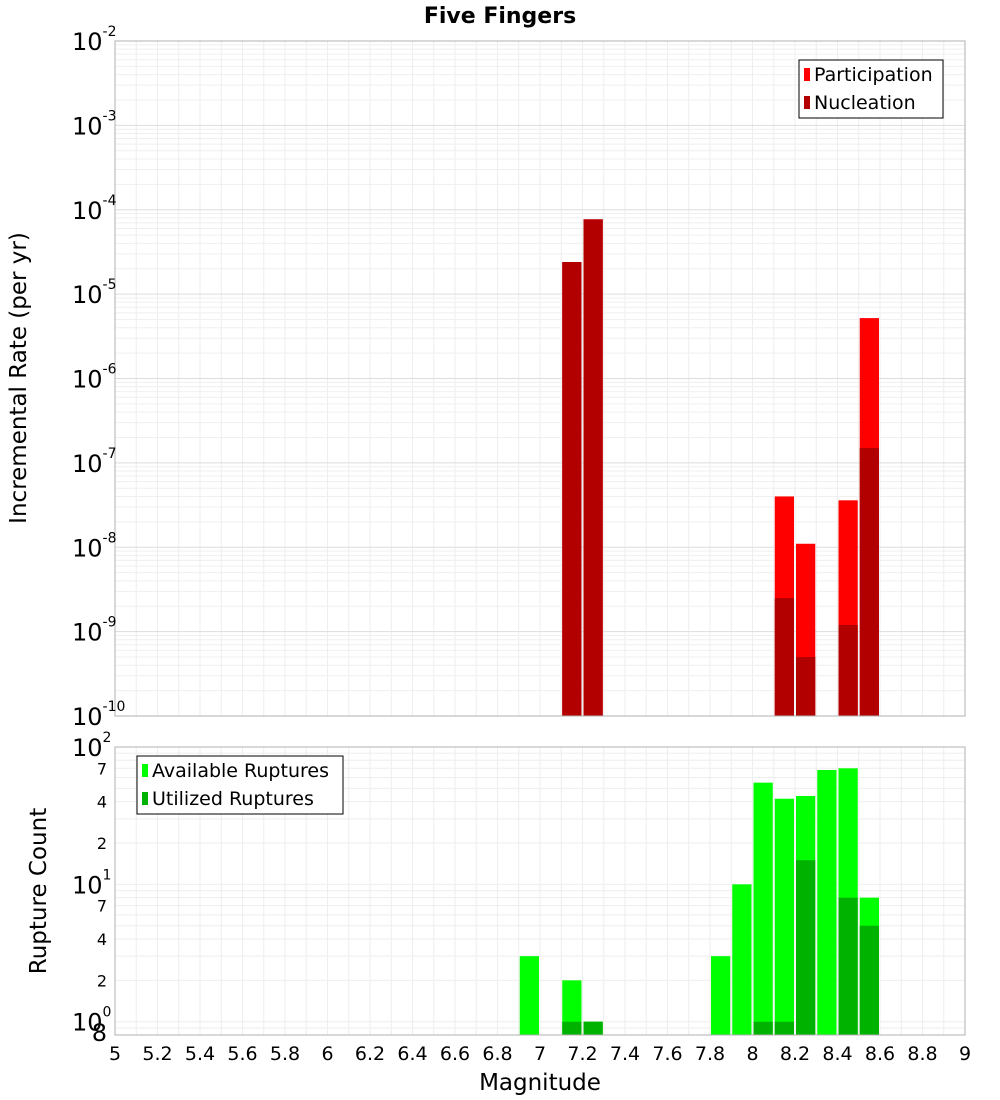 This screenshot has height=1100, width=1000. I want to click on chart-title: Five Fingers, so click(500, 16).